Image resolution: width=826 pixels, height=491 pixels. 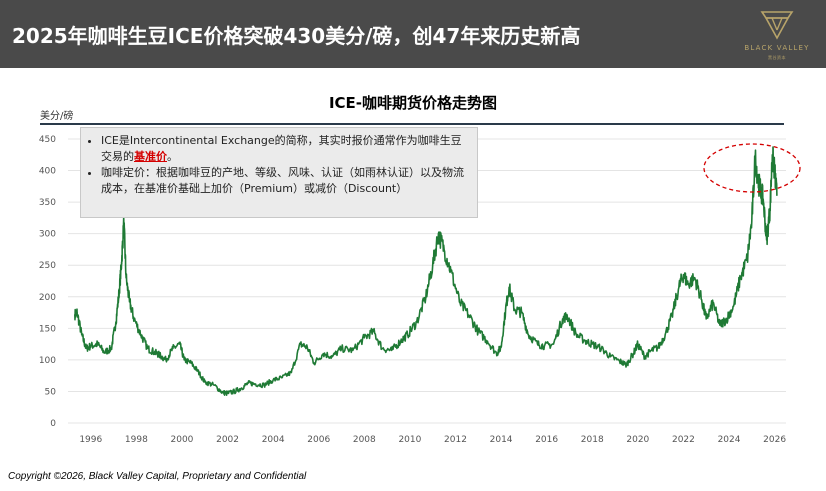 I want to click on x-tick-label: 2018, so click(x=592, y=440).